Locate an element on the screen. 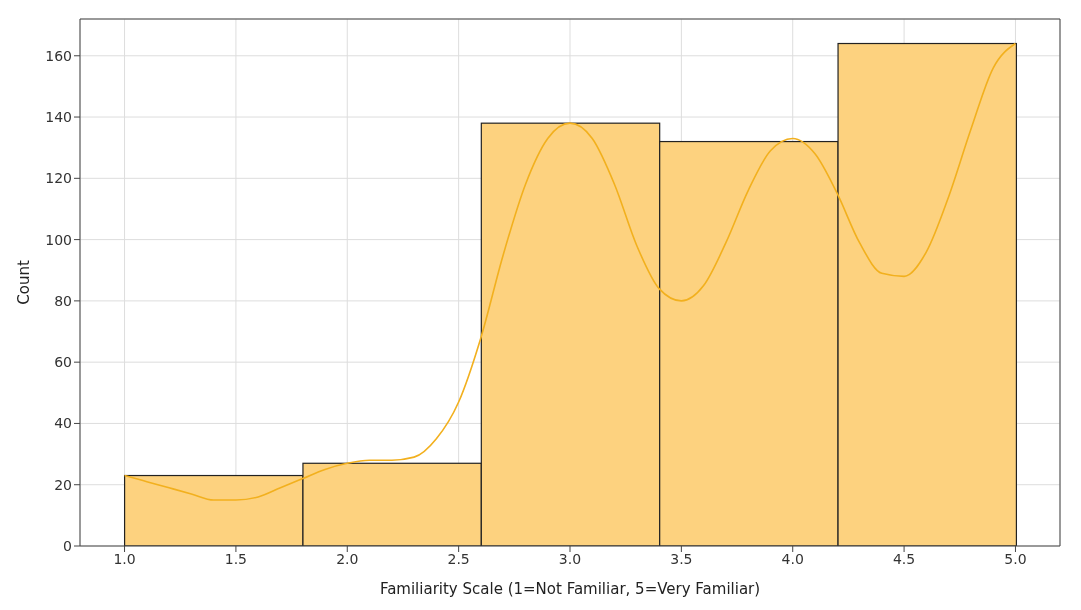 The width and height of the screenshot is (1081, 610). y-tick-label: 20 is located at coordinates (63, 484).